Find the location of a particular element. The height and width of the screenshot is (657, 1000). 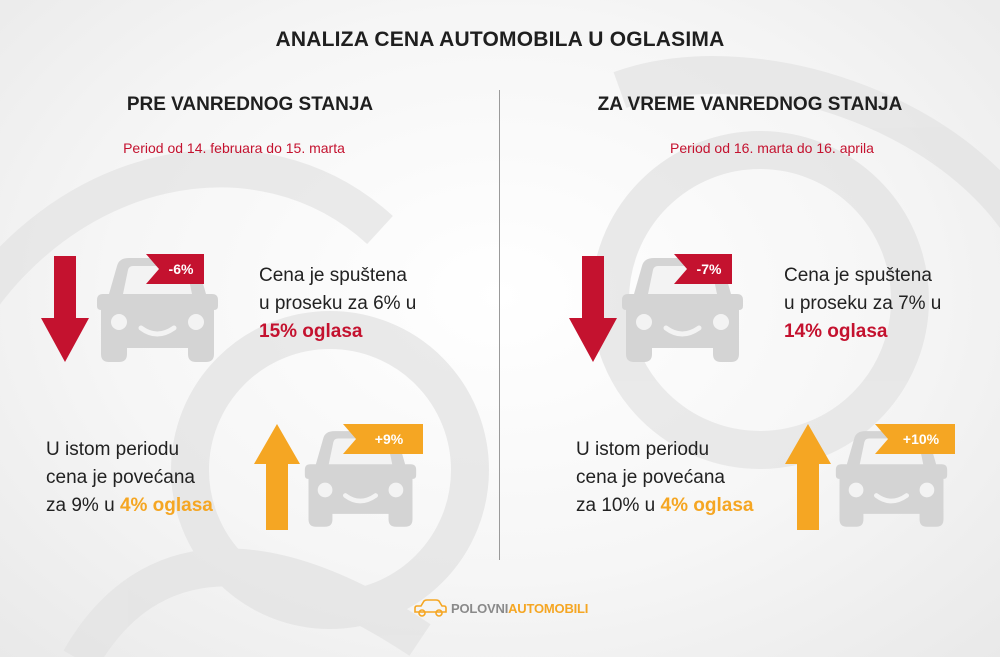

left-heading: PRE VANREDNOG STANJA is located at coordinates (250, 104).